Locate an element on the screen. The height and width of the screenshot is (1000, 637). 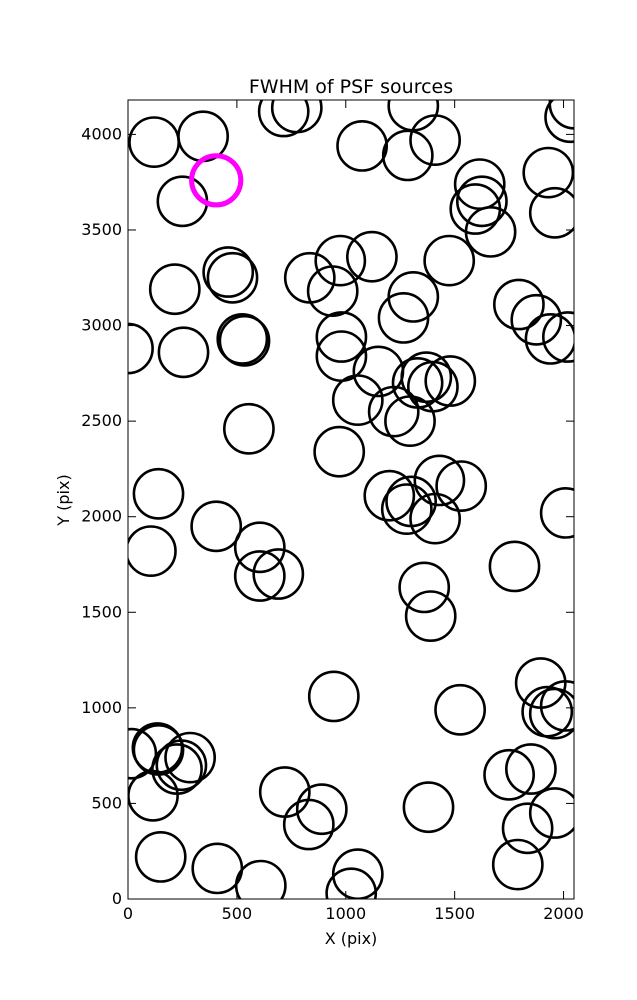
x-tick-label: 2000 is located at coordinates (563, 913).